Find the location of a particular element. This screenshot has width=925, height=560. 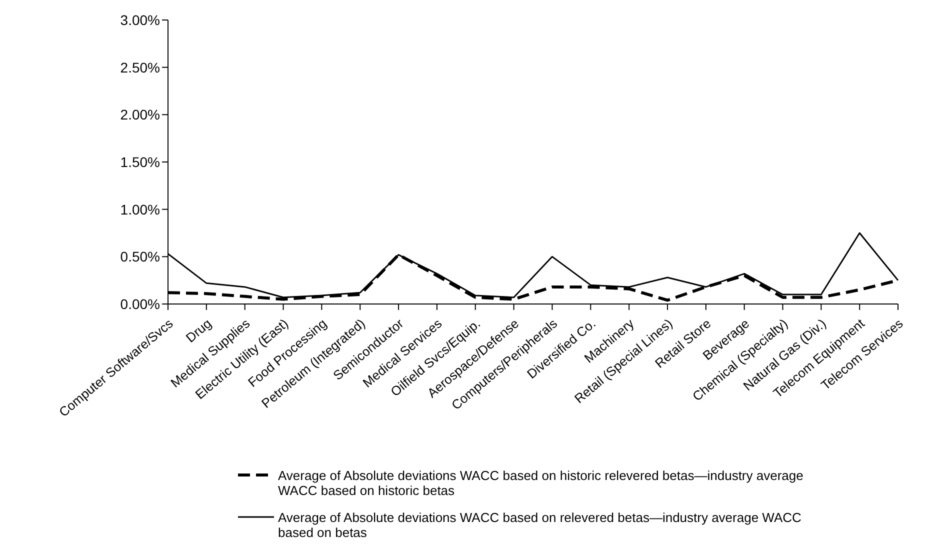

y-tick-label: 2.50% is located at coordinates (140, 67).